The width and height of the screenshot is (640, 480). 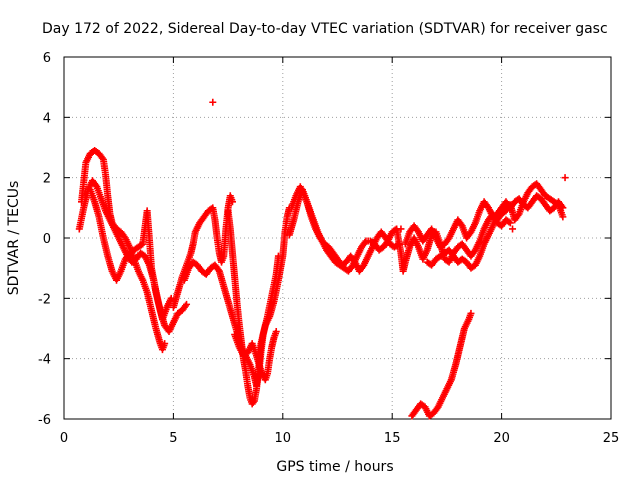 What do you see at coordinates (47, 179) in the screenshot?
I see `y-tick-label: 2` at bounding box center [47, 179].